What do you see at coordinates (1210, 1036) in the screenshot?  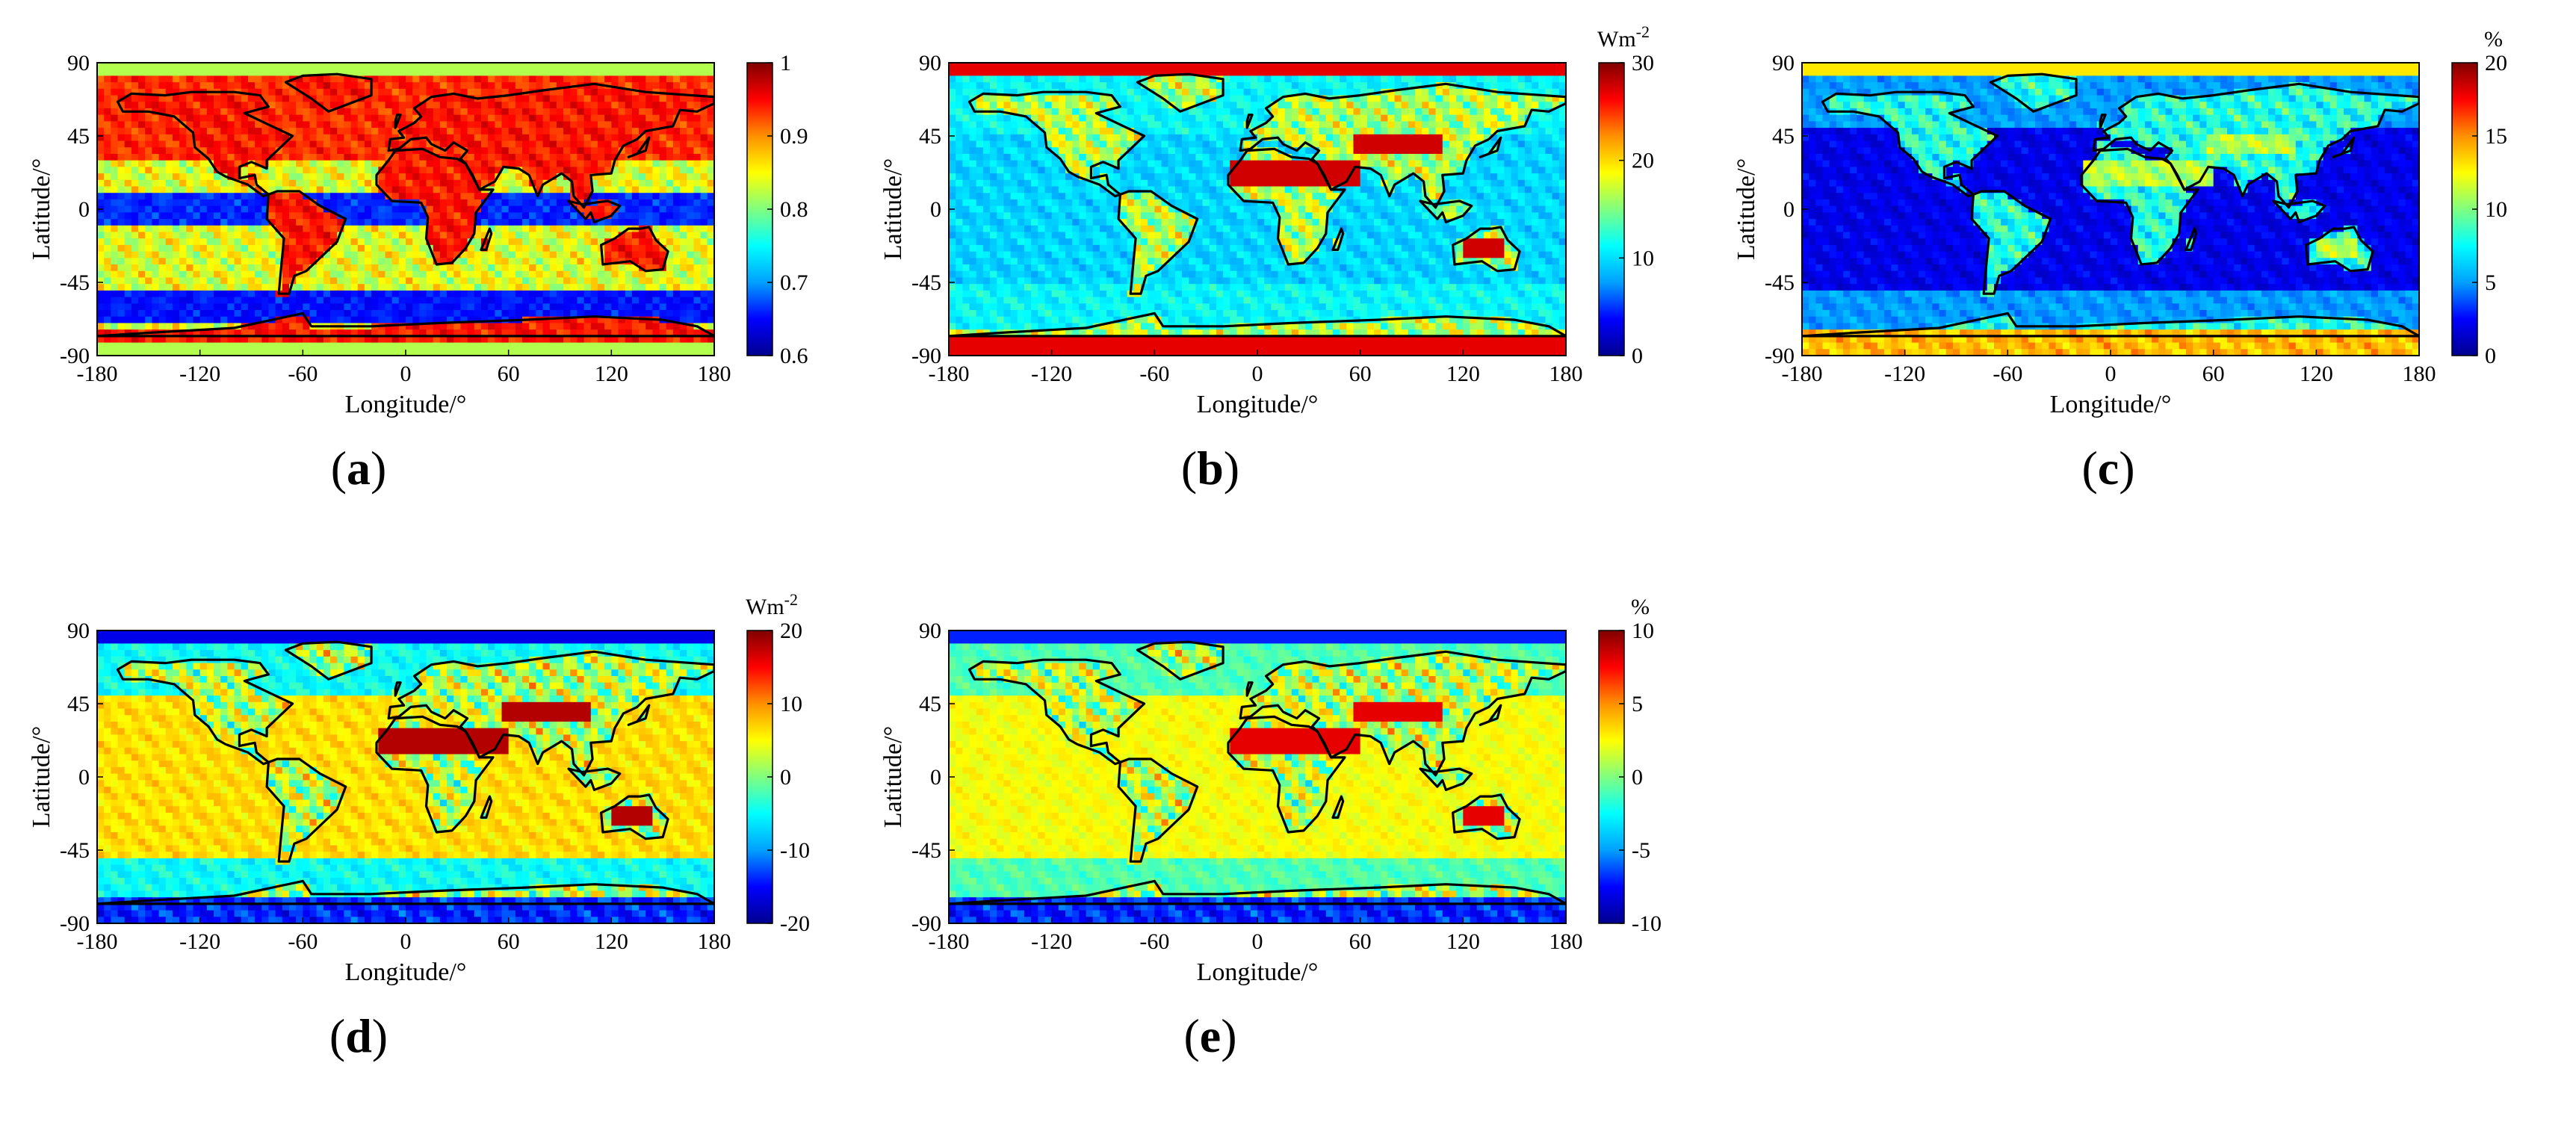 I see `panel-label-e: (e)` at bounding box center [1210, 1036].